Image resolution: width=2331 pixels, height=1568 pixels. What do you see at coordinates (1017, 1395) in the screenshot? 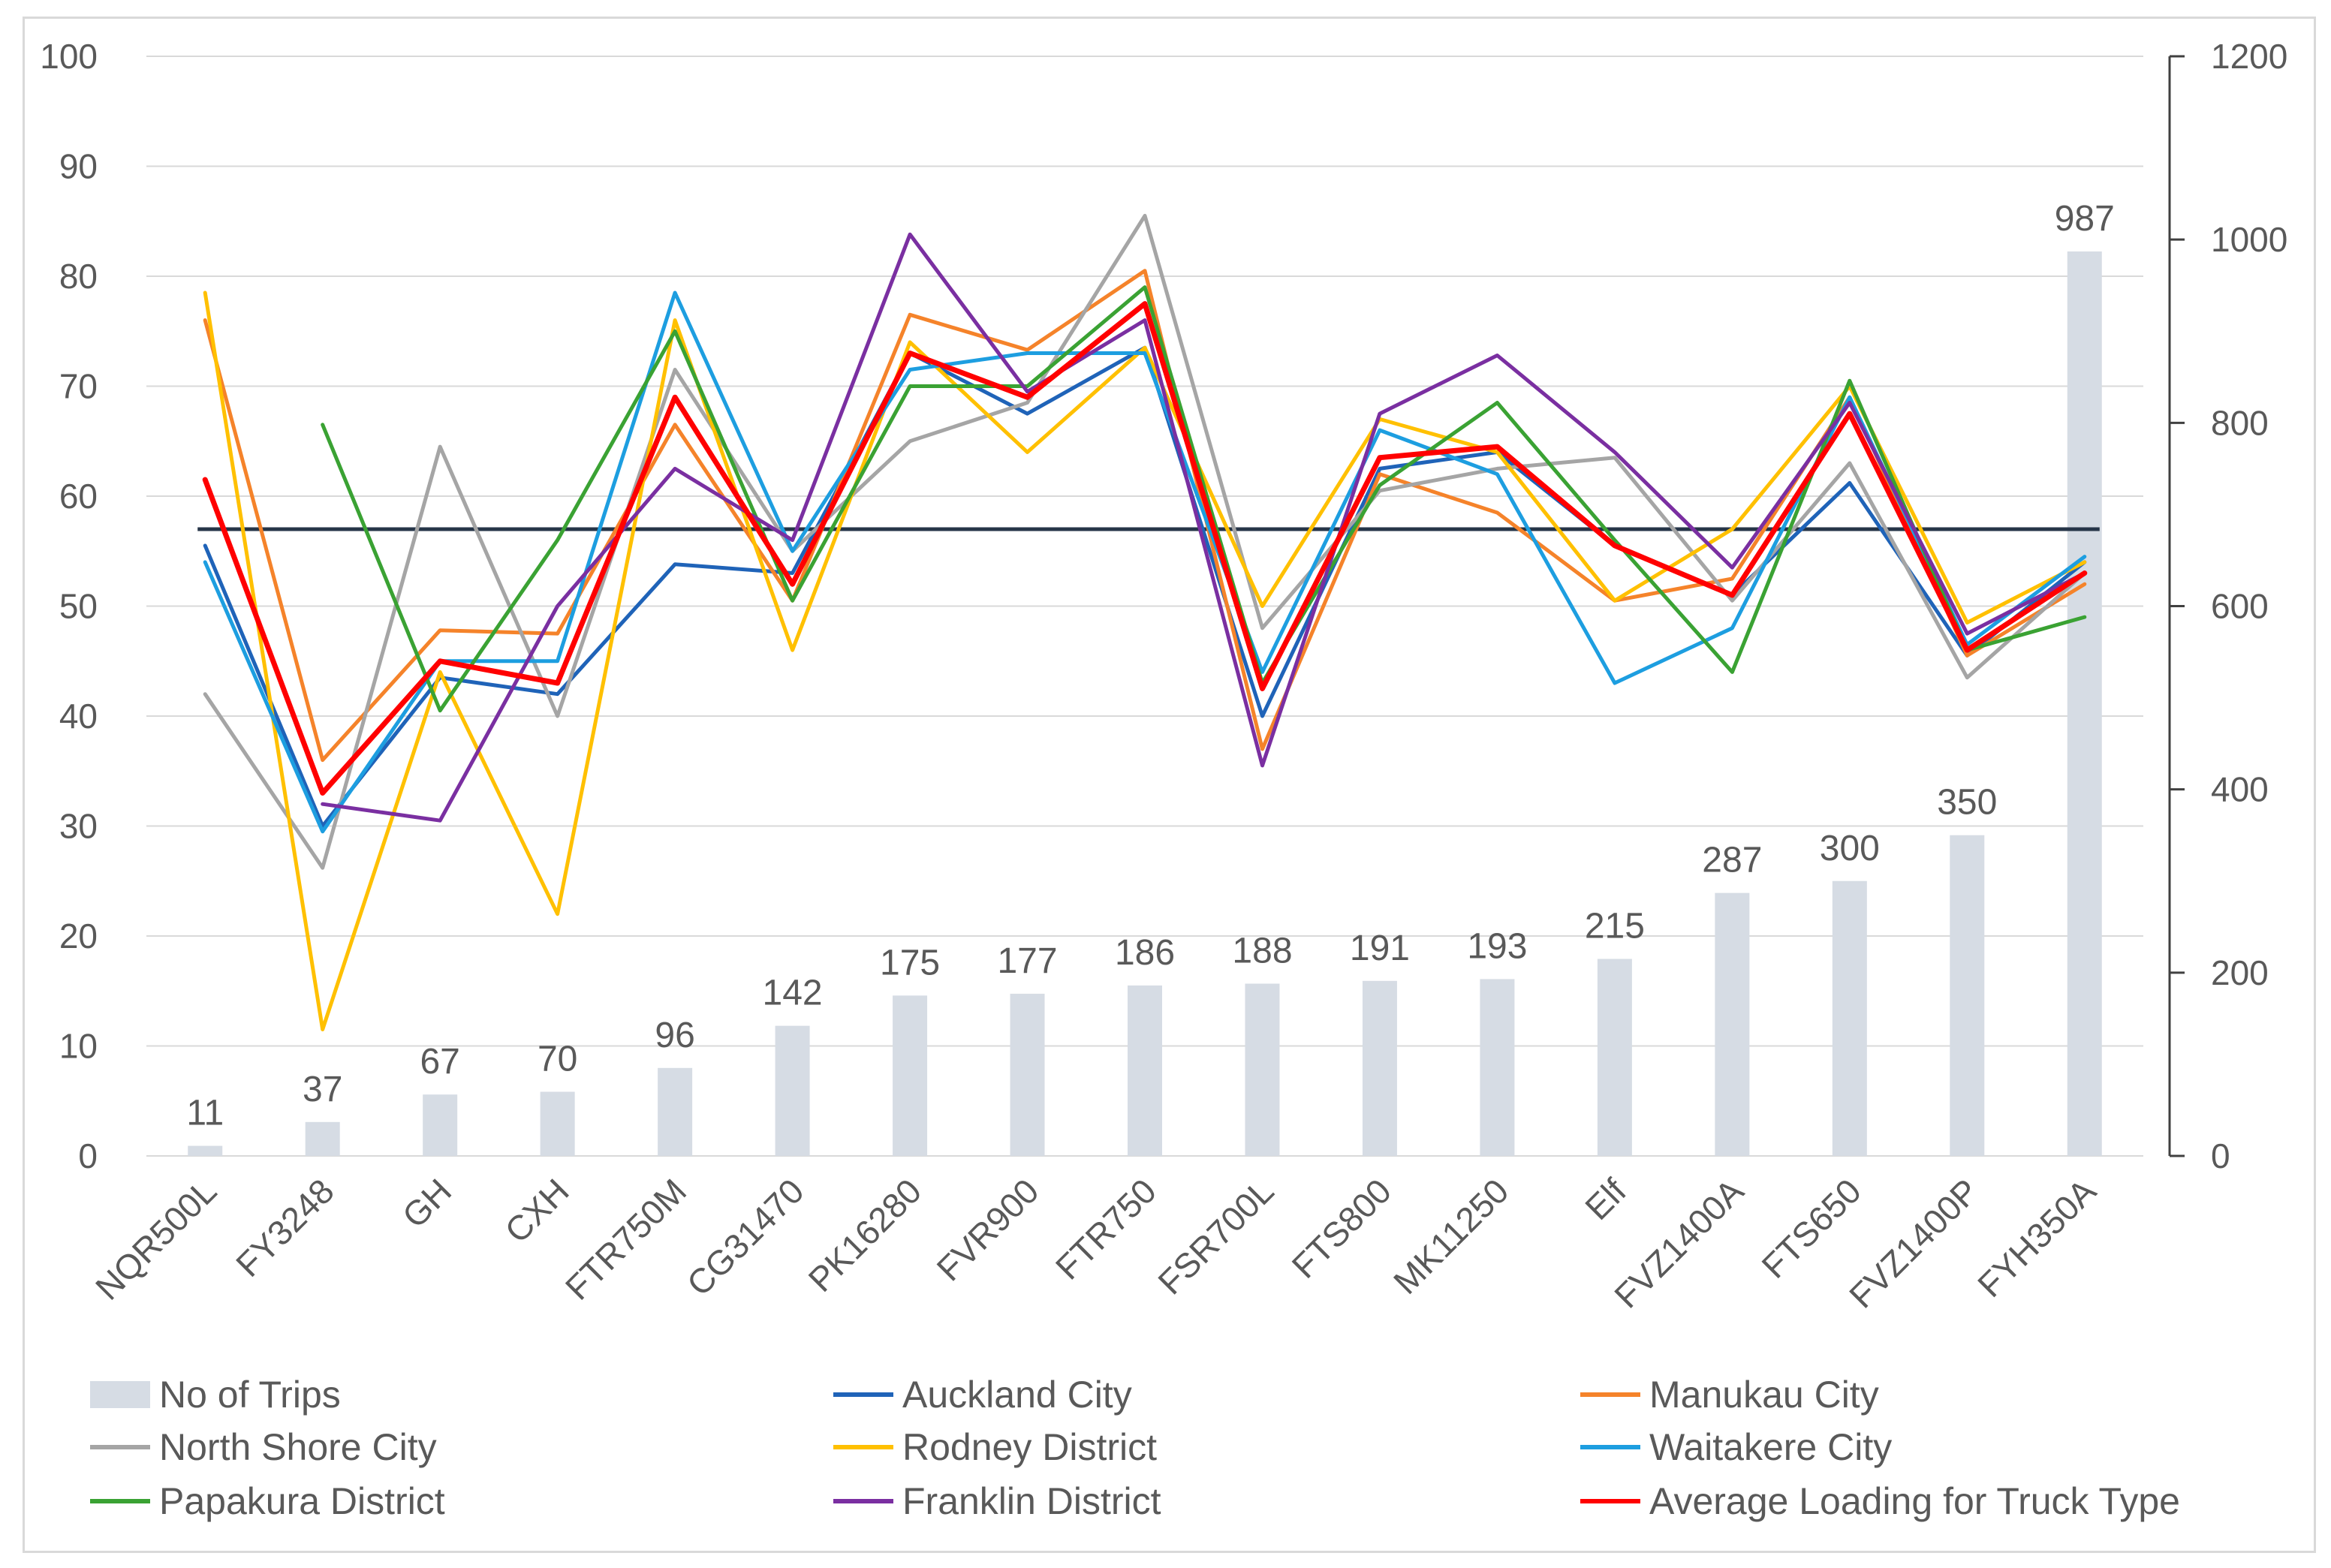
I see `legend-label: Auckland City` at bounding box center [1017, 1395].